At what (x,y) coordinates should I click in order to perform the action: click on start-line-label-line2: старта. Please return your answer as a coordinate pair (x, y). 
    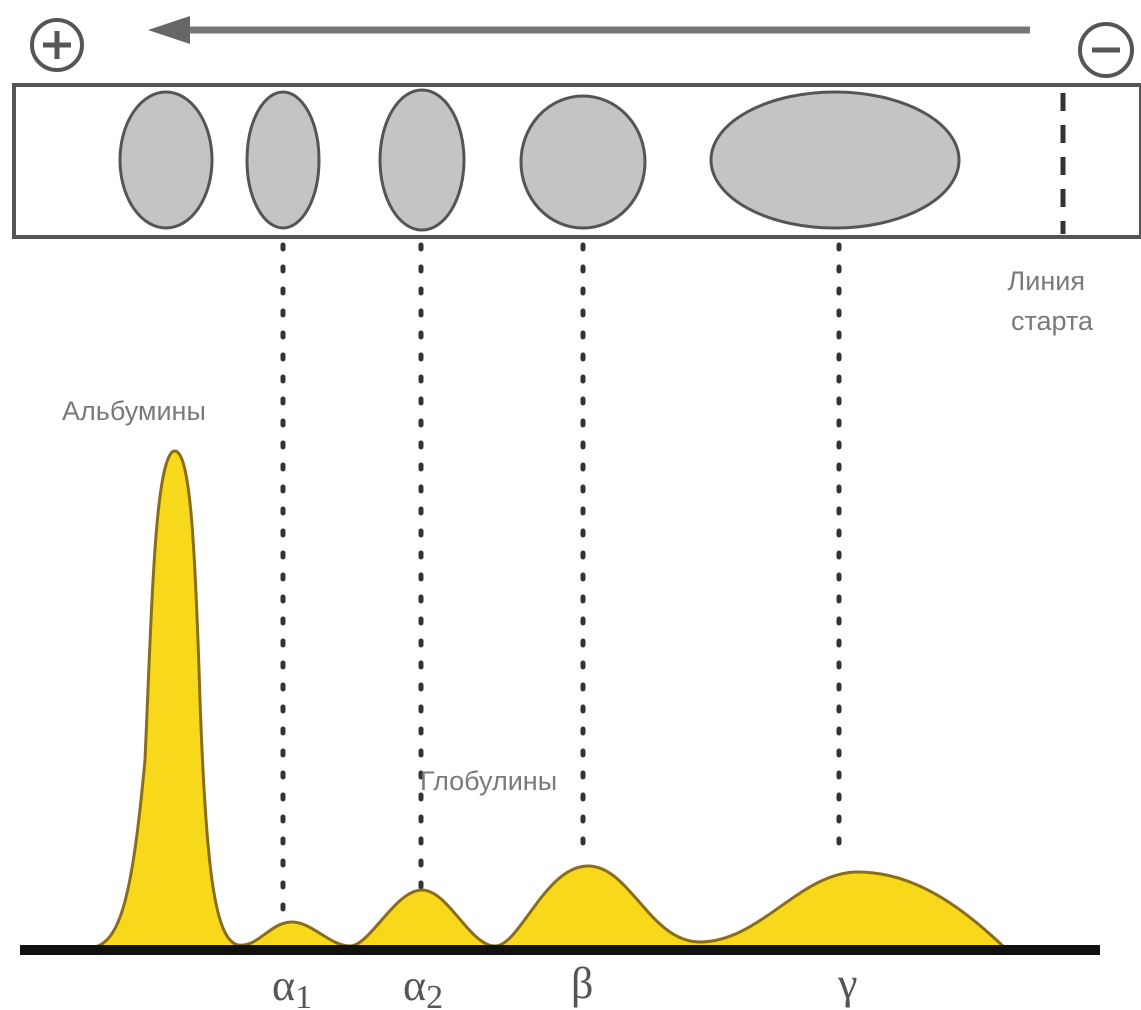
    Looking at the image, I should click on (1052, 321).